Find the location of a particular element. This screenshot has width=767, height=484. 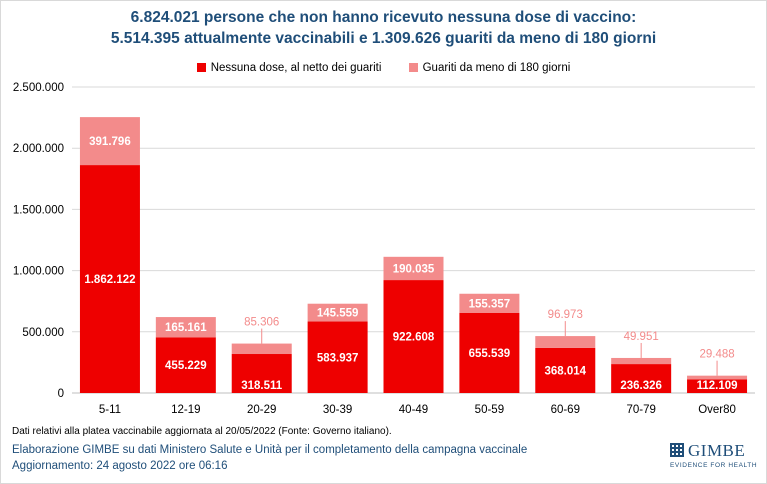

y-tick-label: 1.500.000 is located at coordinates (38, 210).